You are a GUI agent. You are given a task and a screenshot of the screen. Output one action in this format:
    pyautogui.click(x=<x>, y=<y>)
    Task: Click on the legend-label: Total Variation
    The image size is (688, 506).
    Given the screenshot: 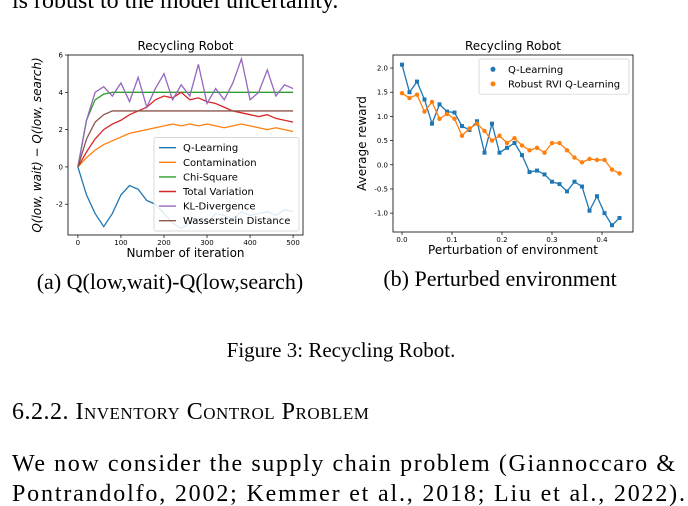 What is the action you would take?
    pyautogui.click(x=218, y=192)
    